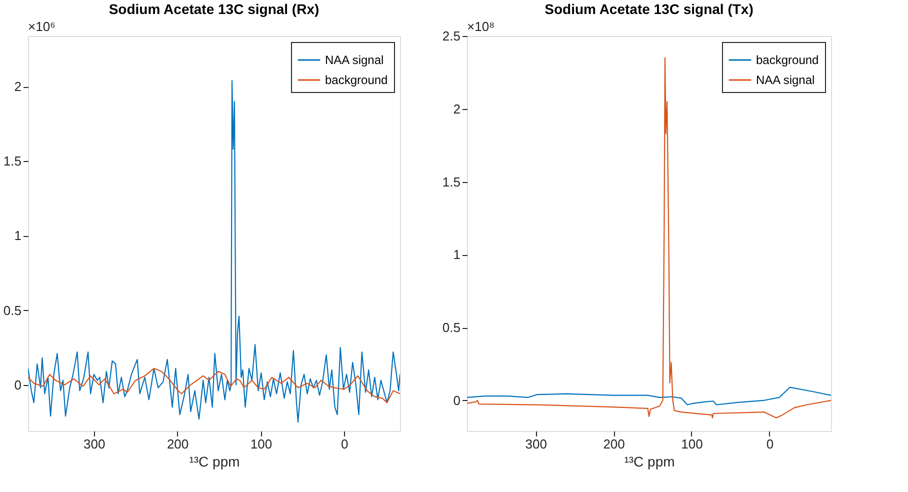 This screenshot has height=492, width=908. I want to click on chart-title: Sodium Acetate 13C signal (Tx), so click(649, 9).